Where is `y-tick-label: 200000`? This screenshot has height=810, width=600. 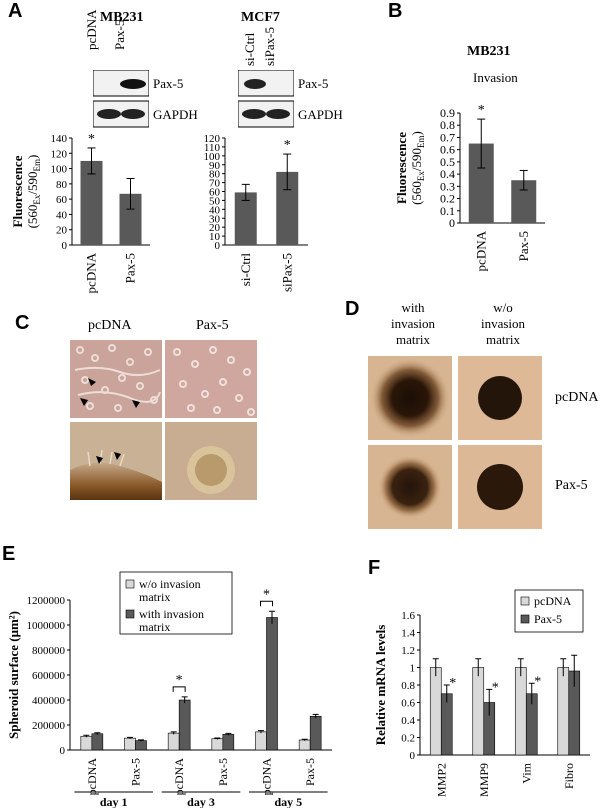
y-tick-label: 200000 is located at coordinates (49, 726).